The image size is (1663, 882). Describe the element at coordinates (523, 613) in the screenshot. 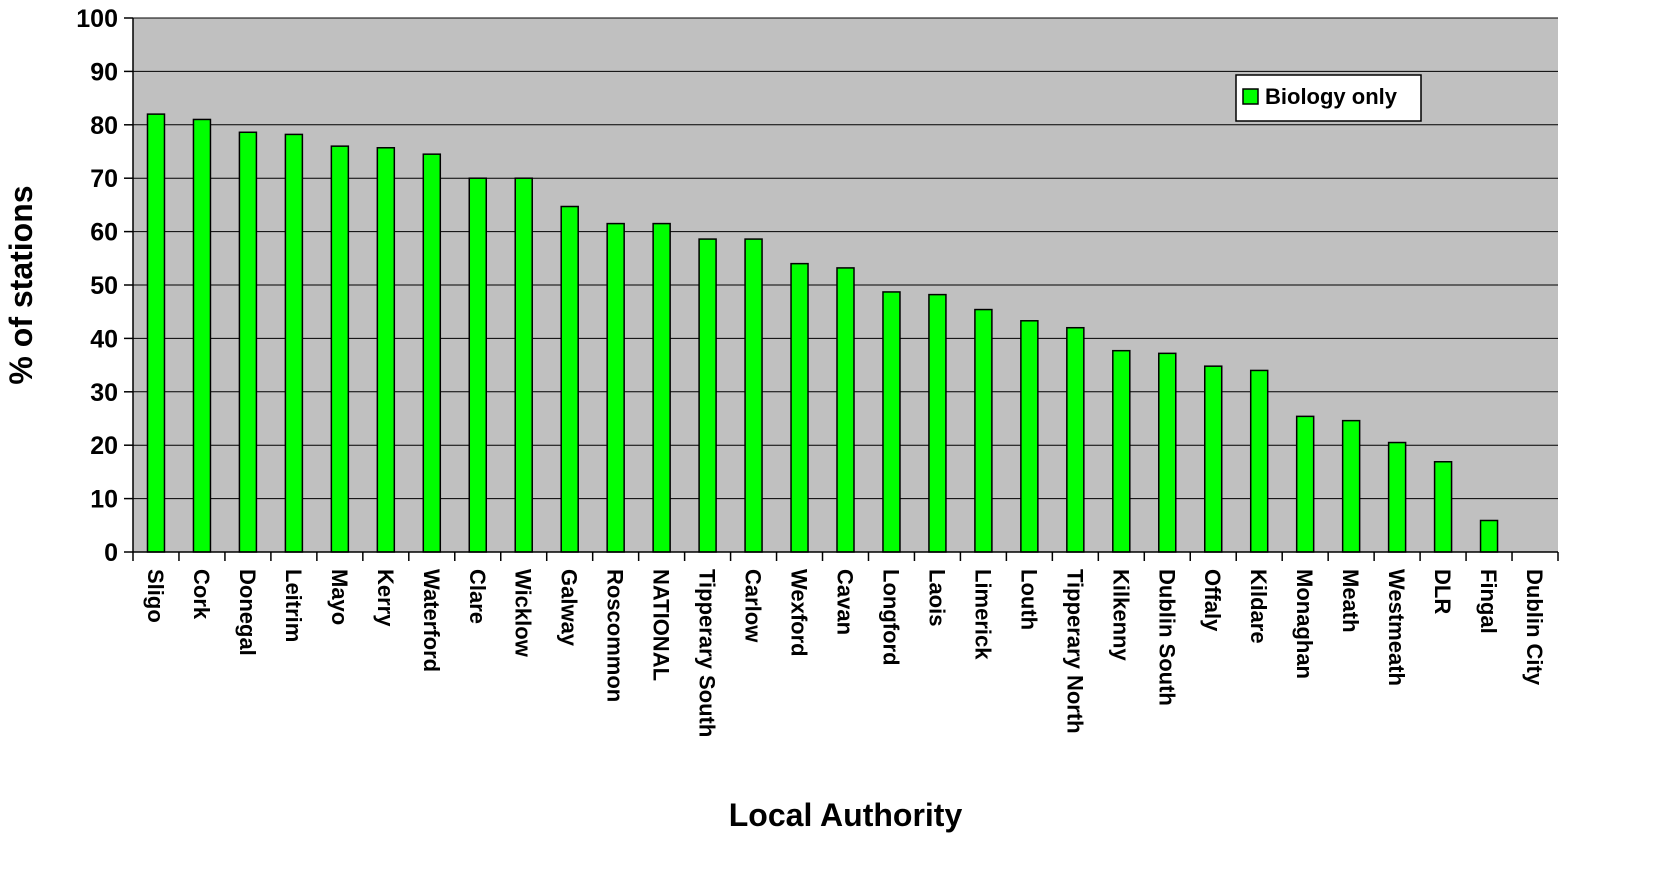

I see `x-tick-label: Wicklow` at that location.